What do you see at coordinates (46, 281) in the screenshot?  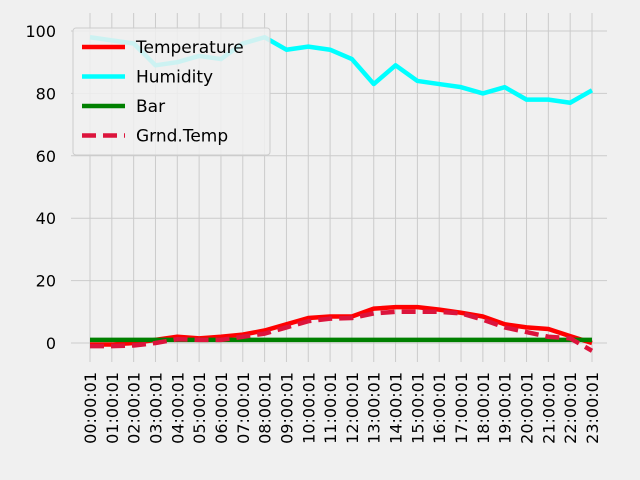 I see `y-tick-label: 20` at bounding box center [46, 281].